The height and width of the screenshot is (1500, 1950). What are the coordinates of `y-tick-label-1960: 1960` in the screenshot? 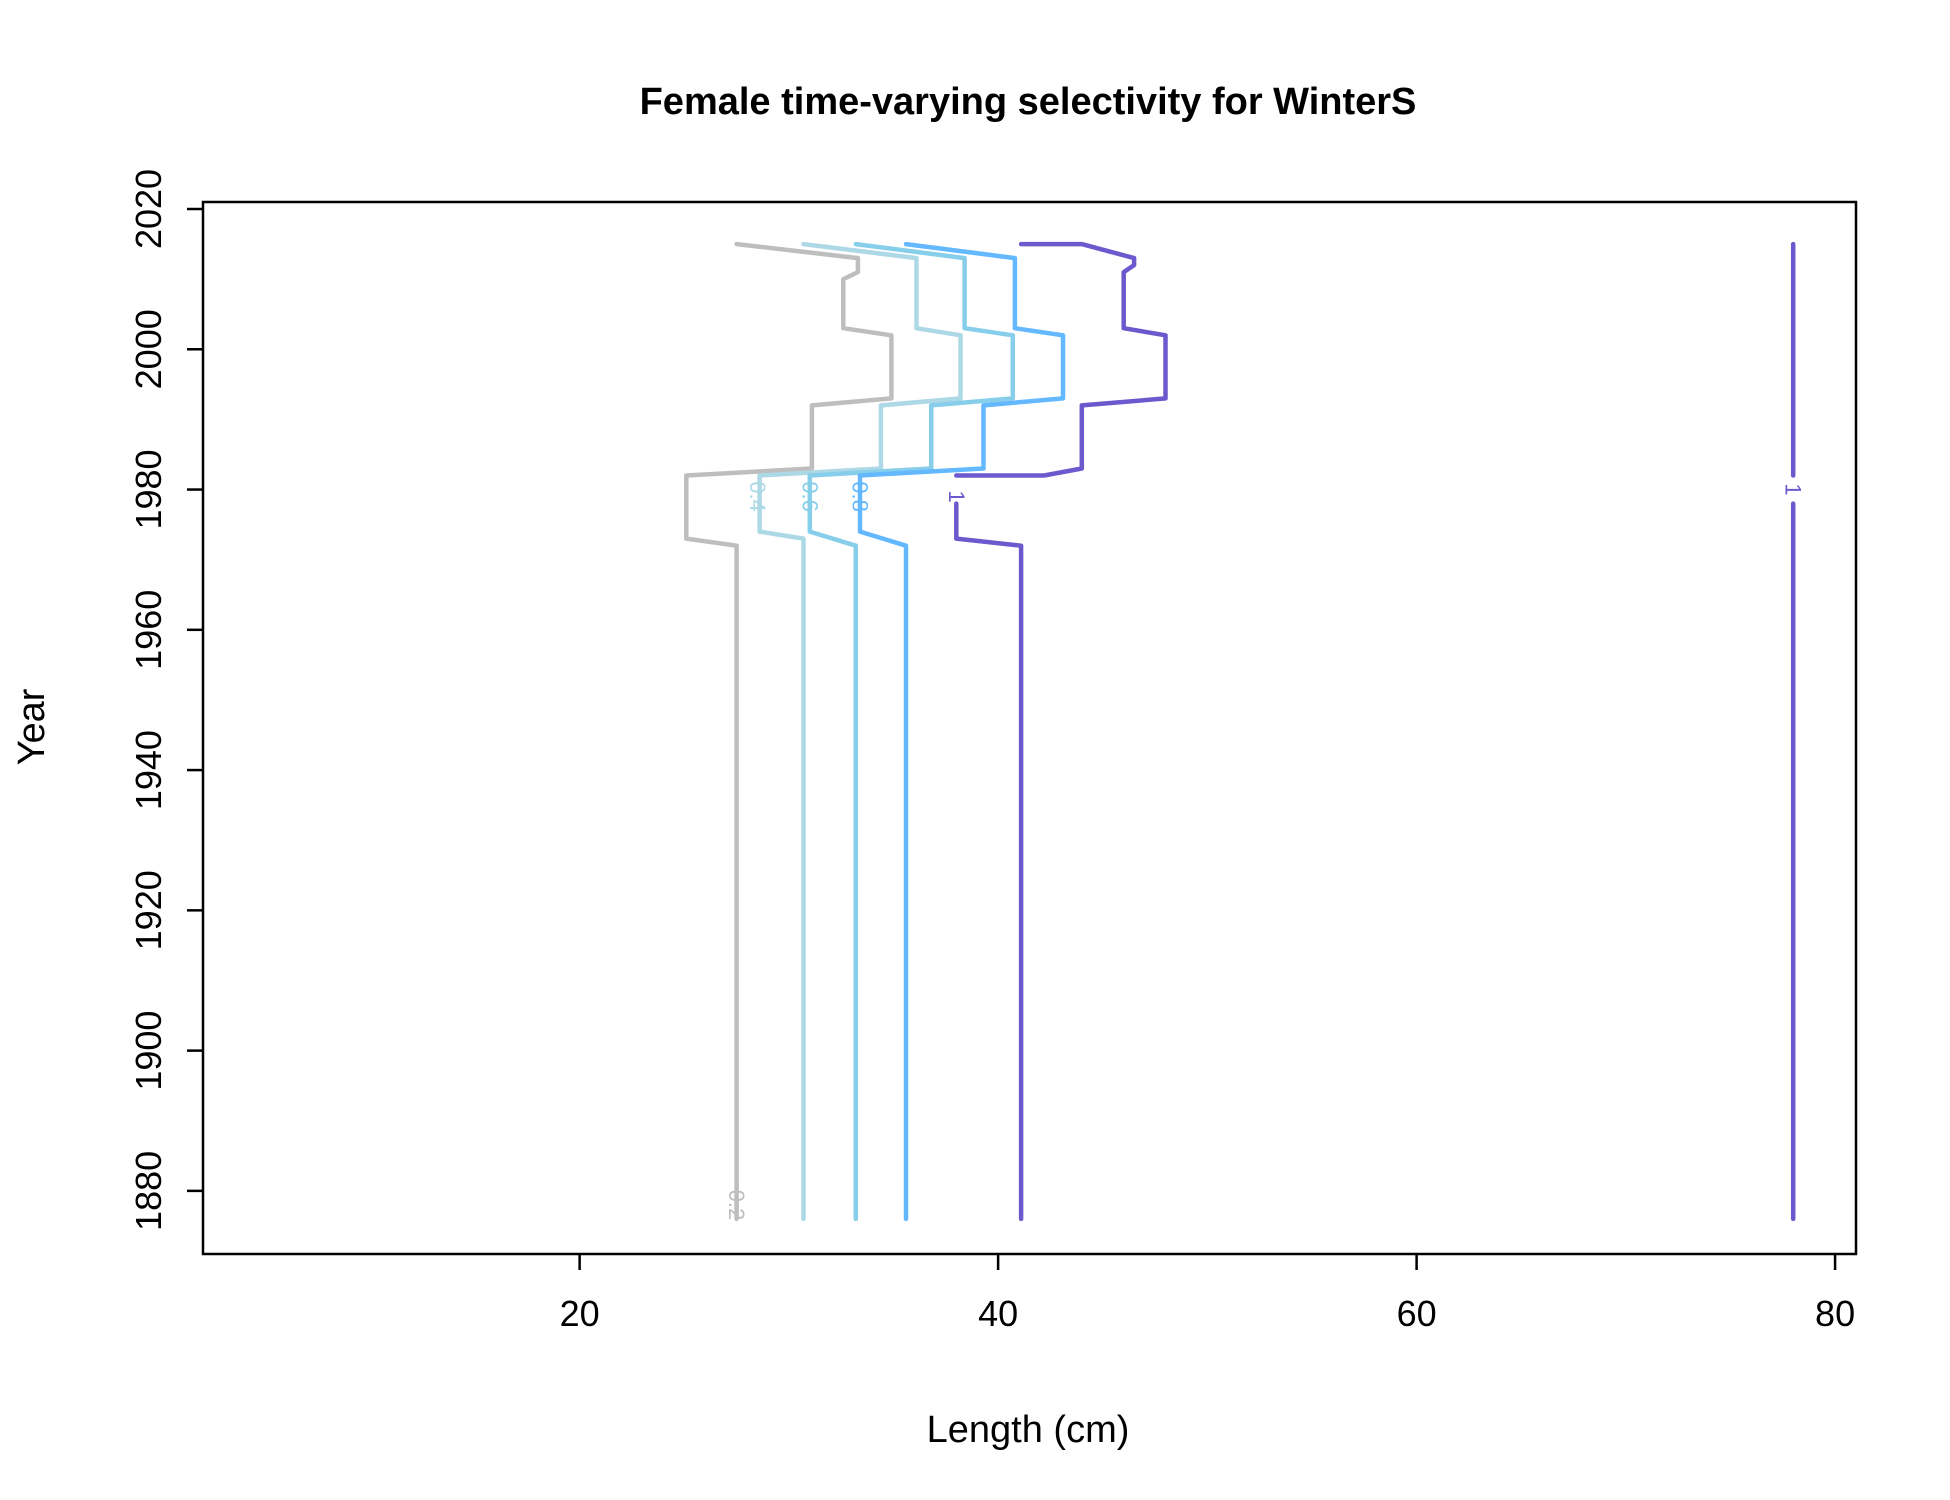 It's located at (148, 630).